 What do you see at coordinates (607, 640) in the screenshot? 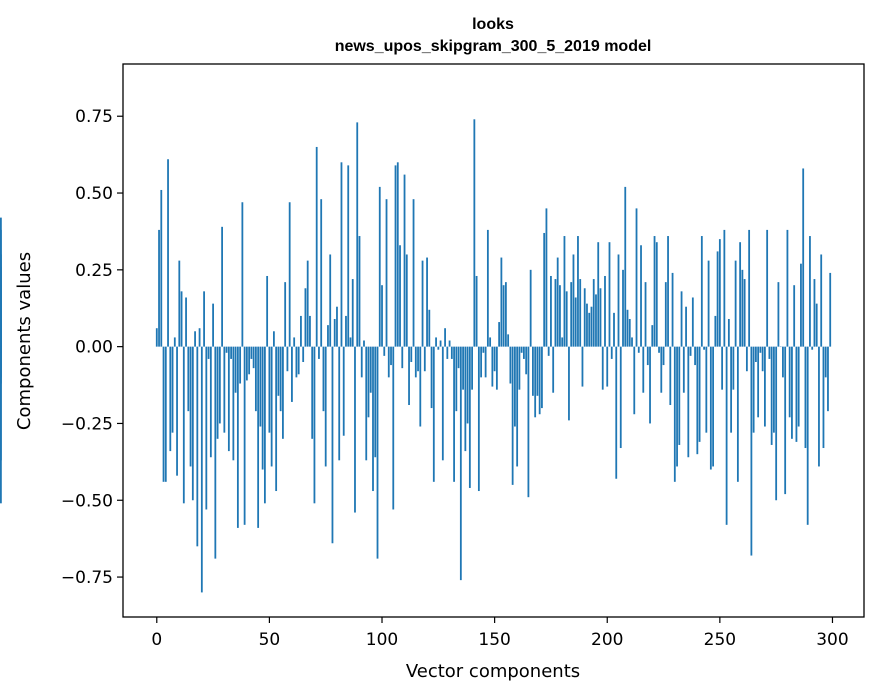
I see `x-tick-label: 200` at bounding box center [607, 640].